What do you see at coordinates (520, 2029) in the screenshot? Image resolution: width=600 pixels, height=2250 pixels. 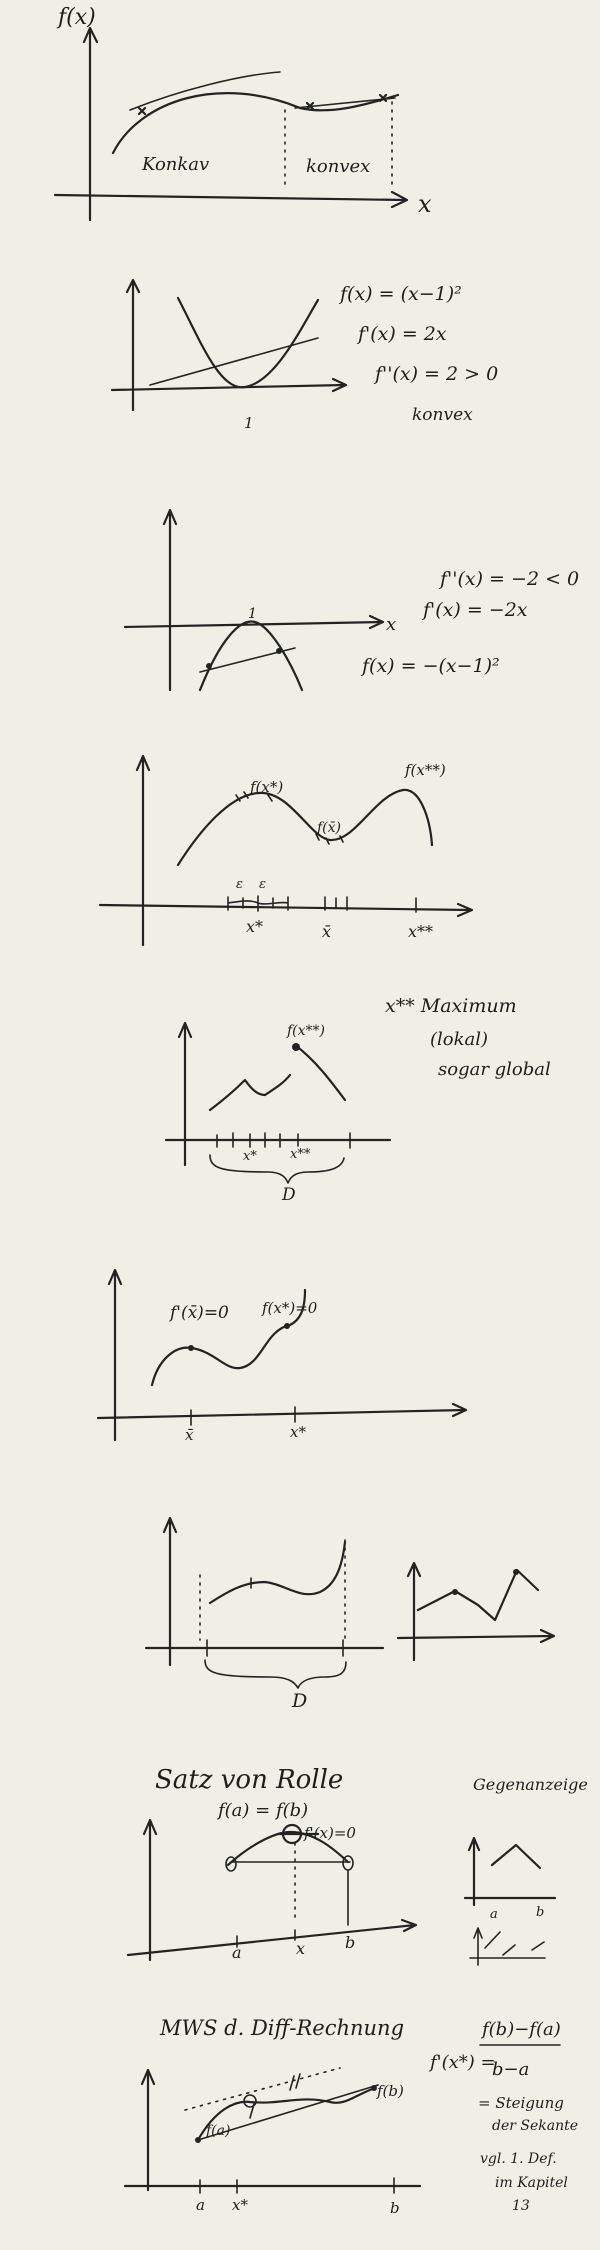 I see `quotient-numerator: f(b)−f(a)` at bounding box center [520, 2029].